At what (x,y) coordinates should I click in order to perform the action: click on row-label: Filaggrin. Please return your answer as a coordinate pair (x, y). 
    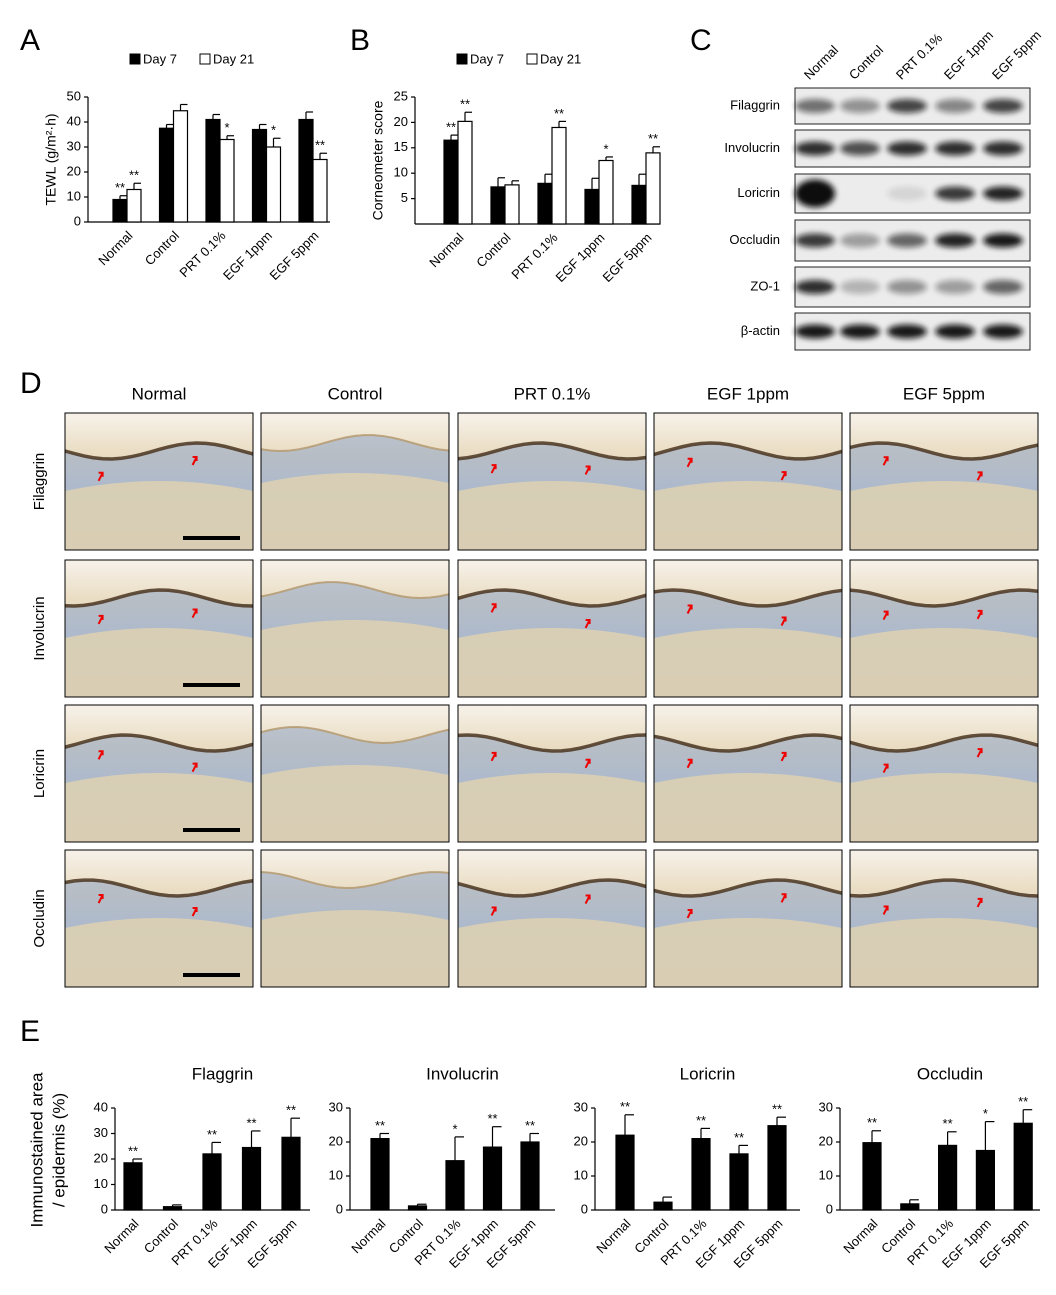
    Looking at the image, I should click on (39, 482).